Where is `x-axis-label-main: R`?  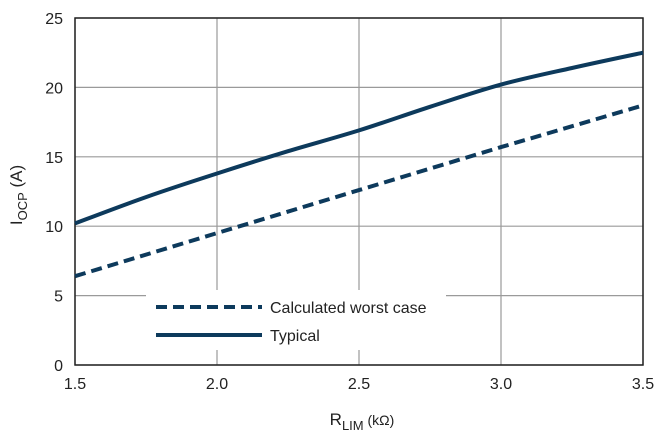
x-axis-label-main: R is located at coordinates (336, 419).